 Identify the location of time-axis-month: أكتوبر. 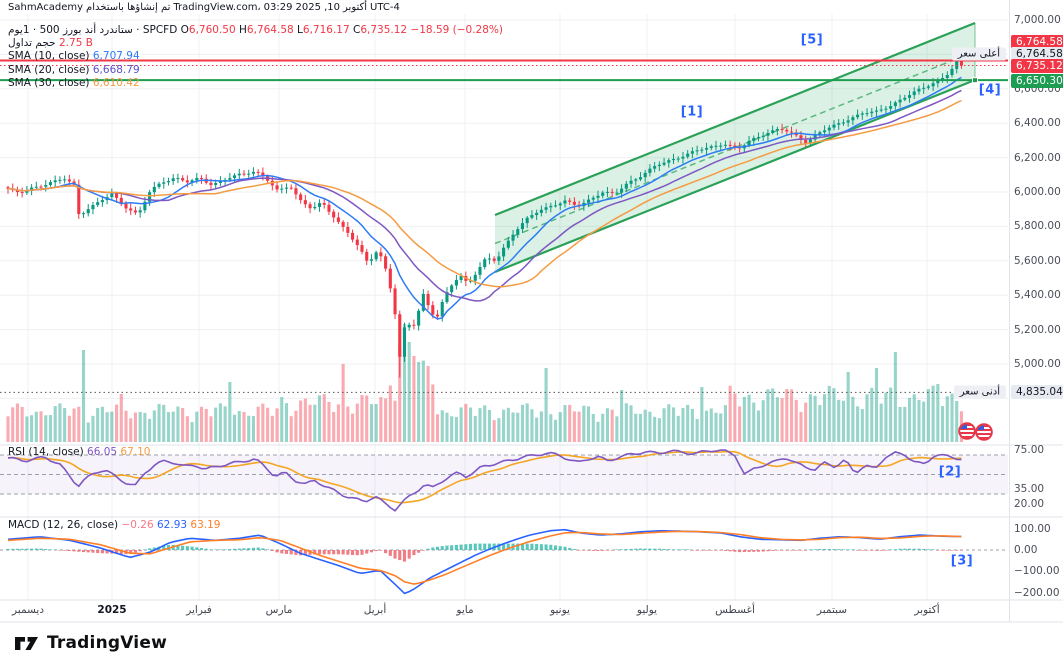
(927, 610).